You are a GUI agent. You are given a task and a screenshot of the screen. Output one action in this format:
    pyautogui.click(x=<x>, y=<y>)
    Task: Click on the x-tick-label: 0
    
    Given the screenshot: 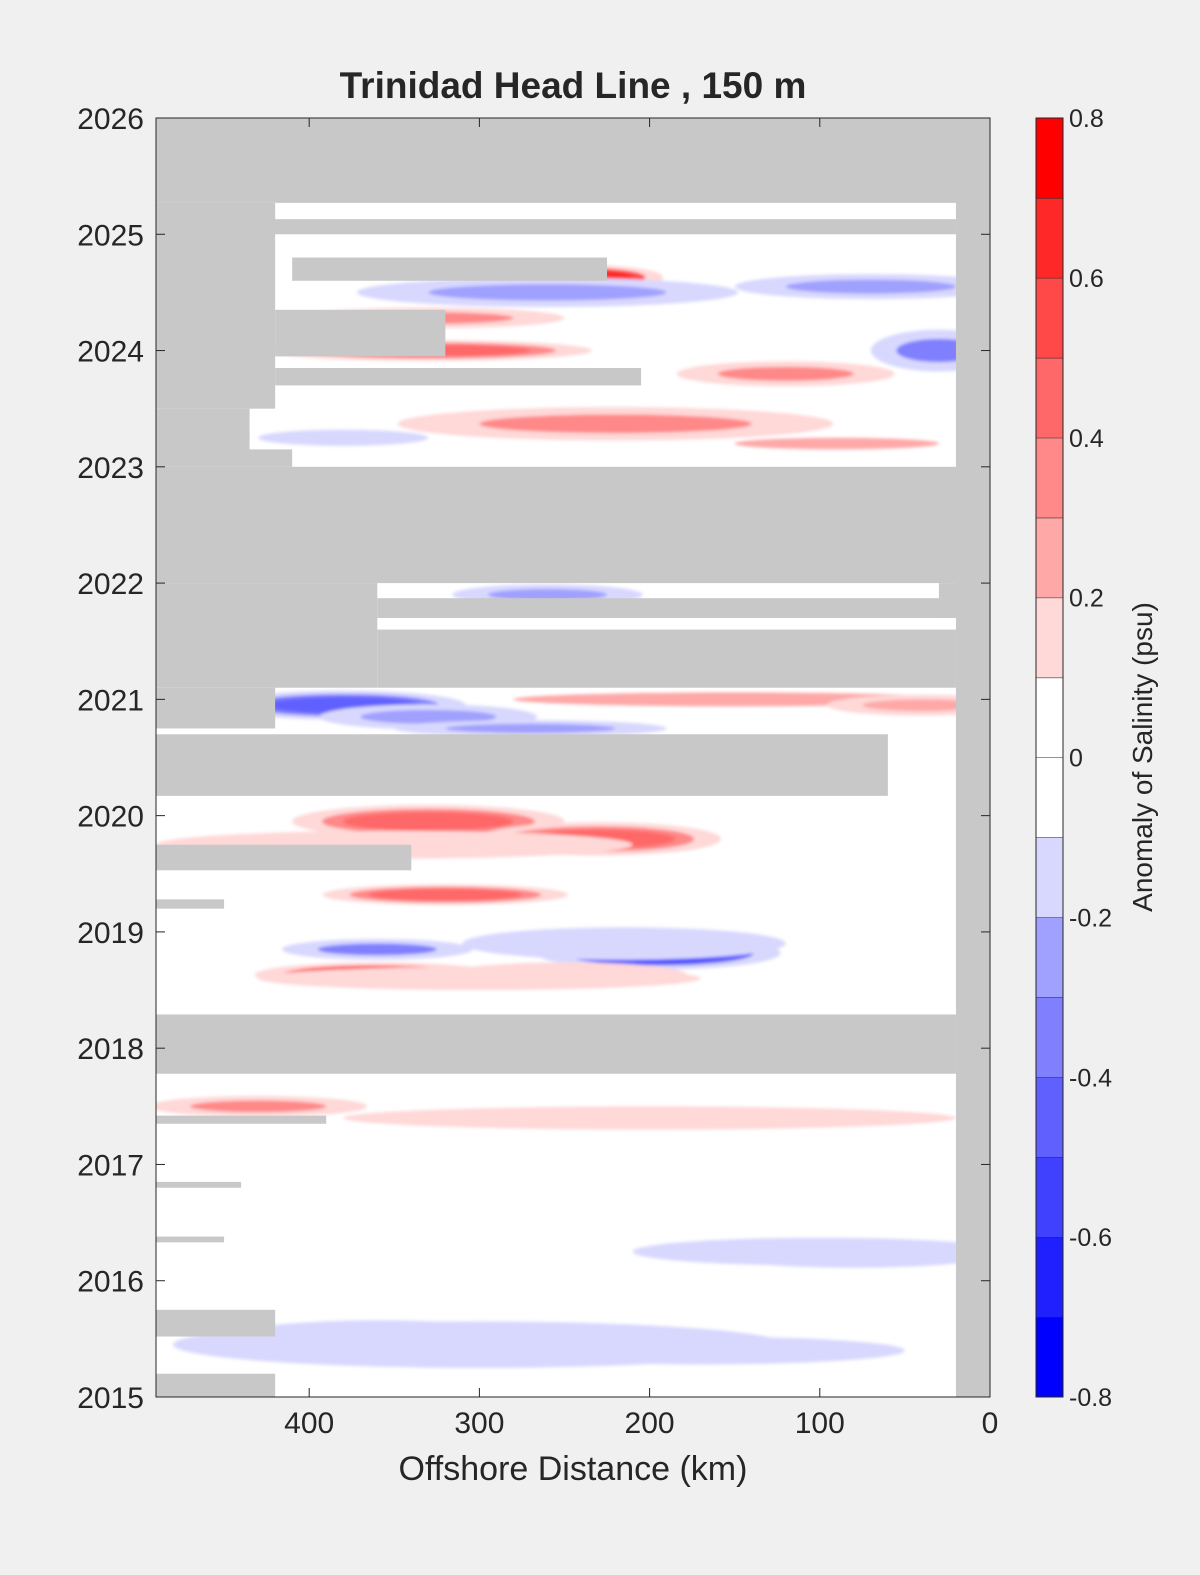 What is the action you would take?
    pyautogui.click(x=990, y=1423)
    